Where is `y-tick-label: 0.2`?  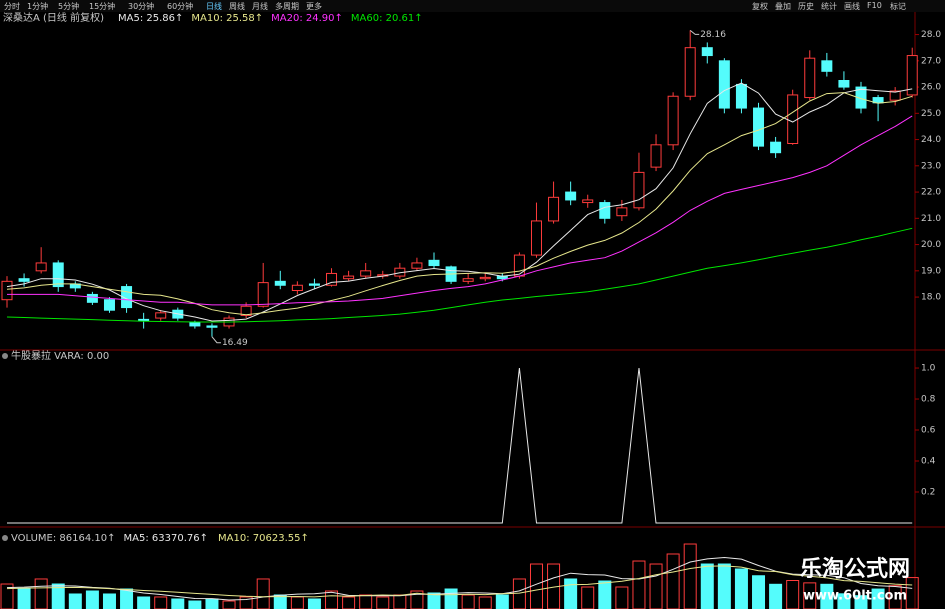 y-tick-label: 0.2 is located at coordinates (928, 492).